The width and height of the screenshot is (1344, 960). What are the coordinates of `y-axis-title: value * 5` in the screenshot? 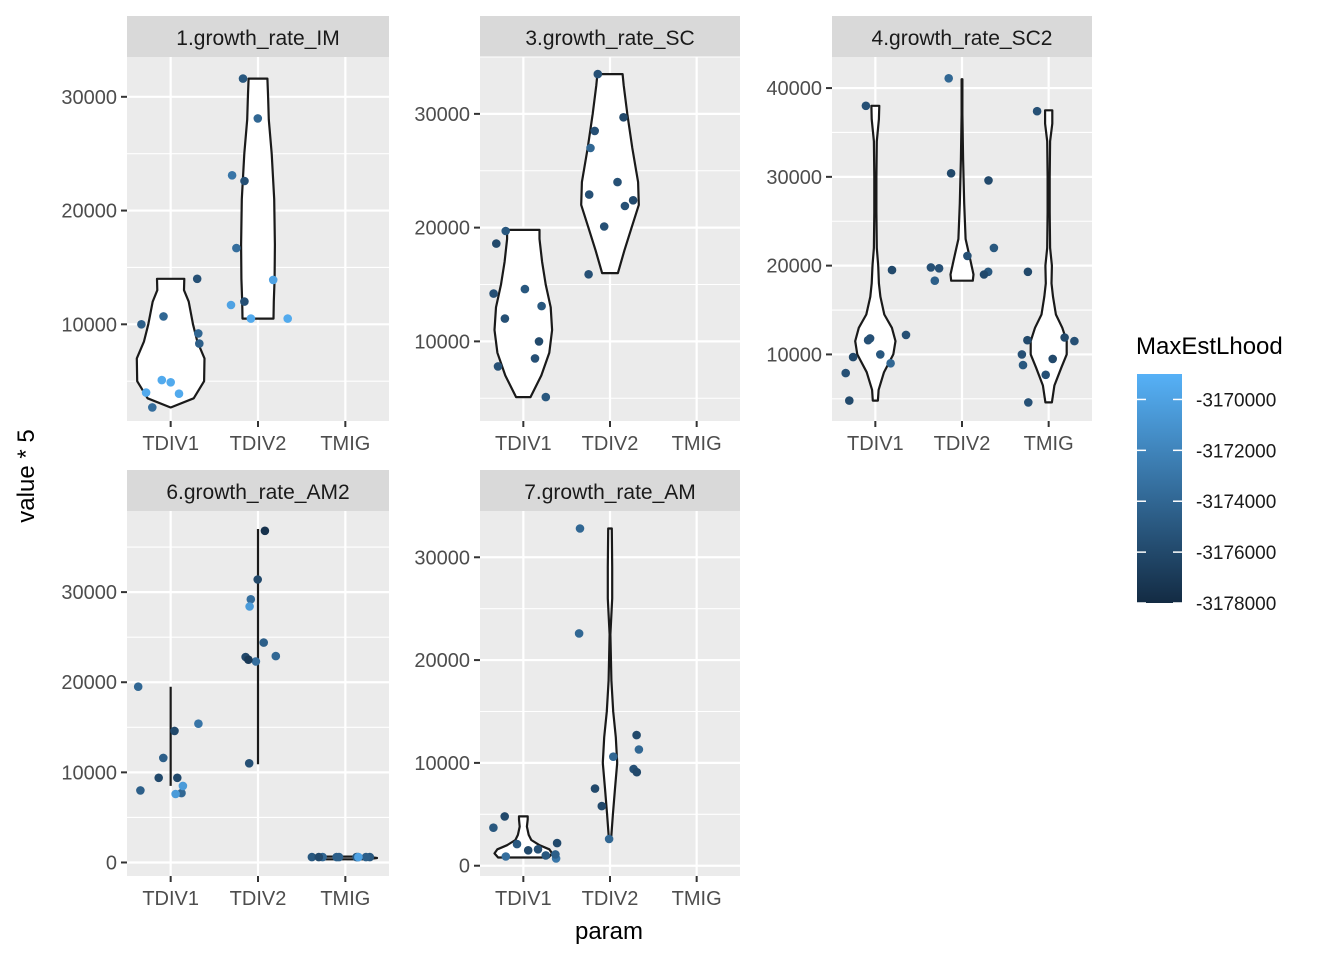 It's located at (26, 475).